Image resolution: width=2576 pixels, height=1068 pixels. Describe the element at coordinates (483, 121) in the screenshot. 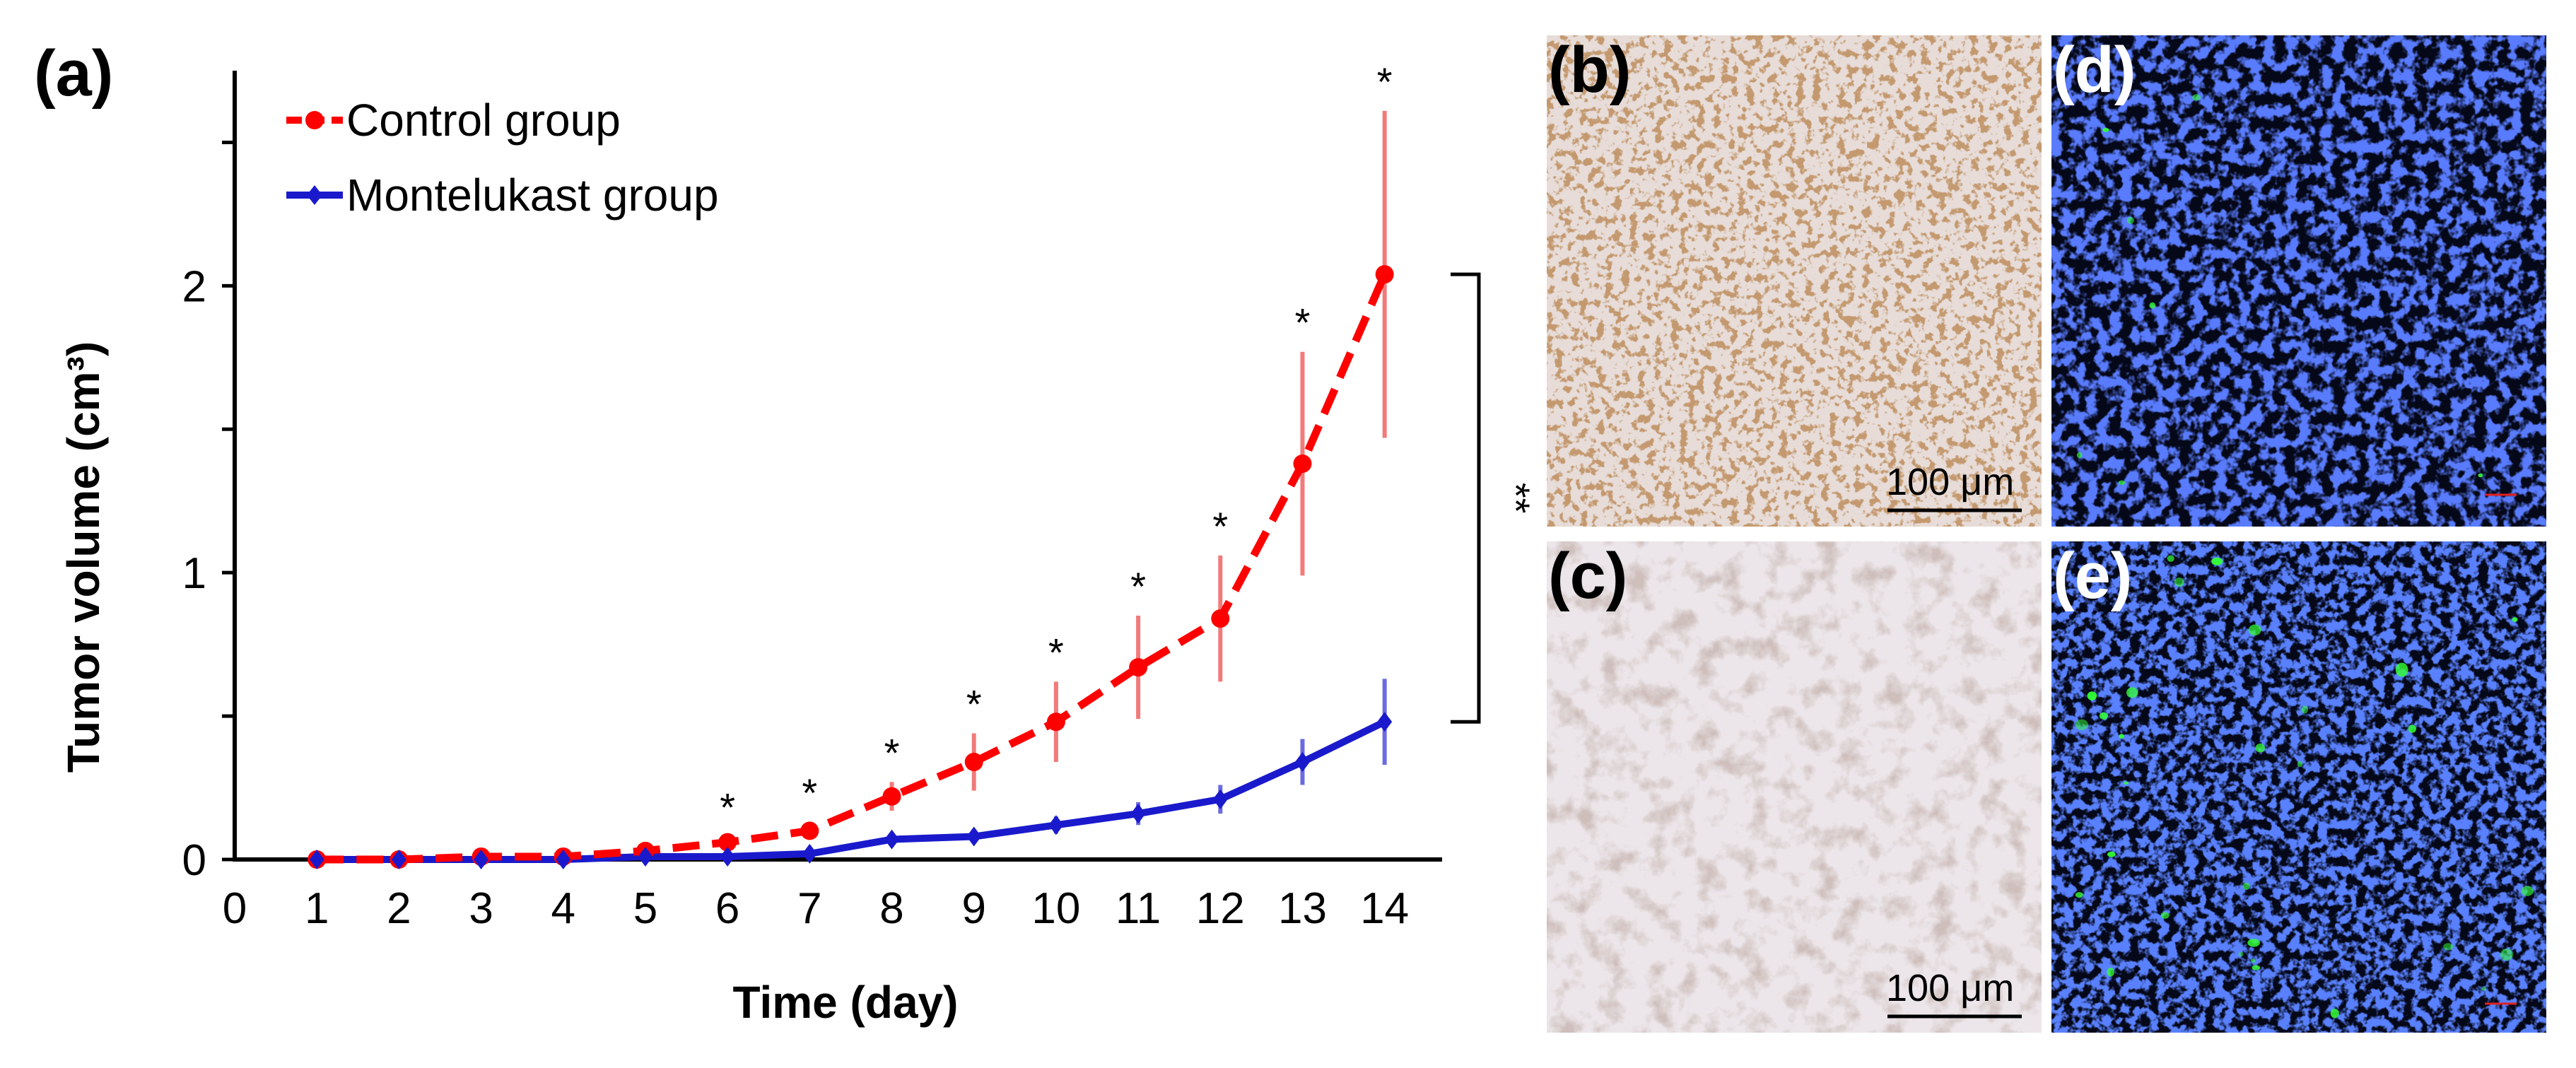

I see `legend-label: Control group` at that location.